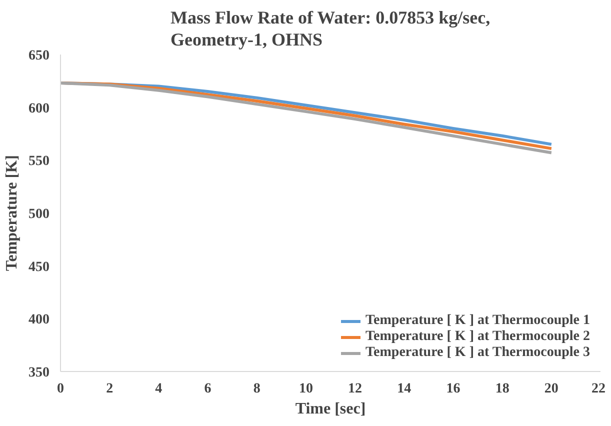 This screenshot has height=426, width=611. I want to click on x-tick-label: 20, so click(551, 389).